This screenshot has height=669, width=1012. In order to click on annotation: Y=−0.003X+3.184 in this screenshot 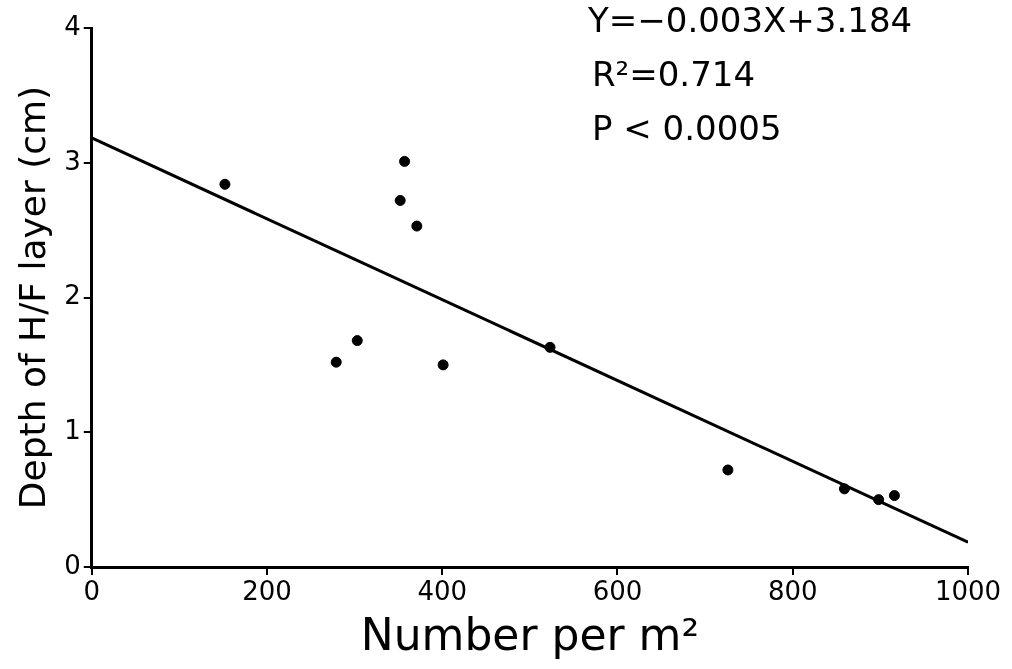, I will do `click(750, 20)`.